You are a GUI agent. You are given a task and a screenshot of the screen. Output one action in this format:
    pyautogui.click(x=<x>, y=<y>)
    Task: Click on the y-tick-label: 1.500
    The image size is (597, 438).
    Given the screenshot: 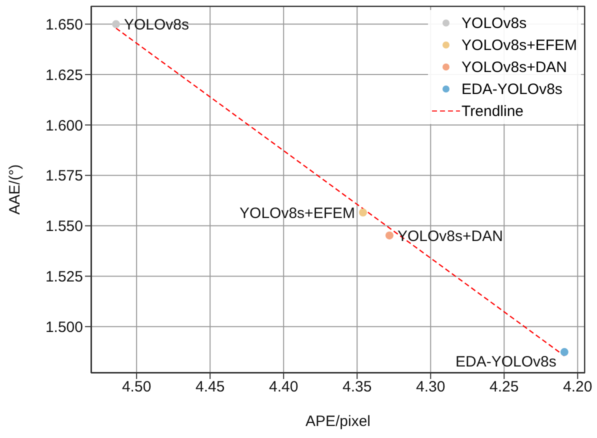 What is the action you would take?
    pyautogui.click(x=64, y=327)
    